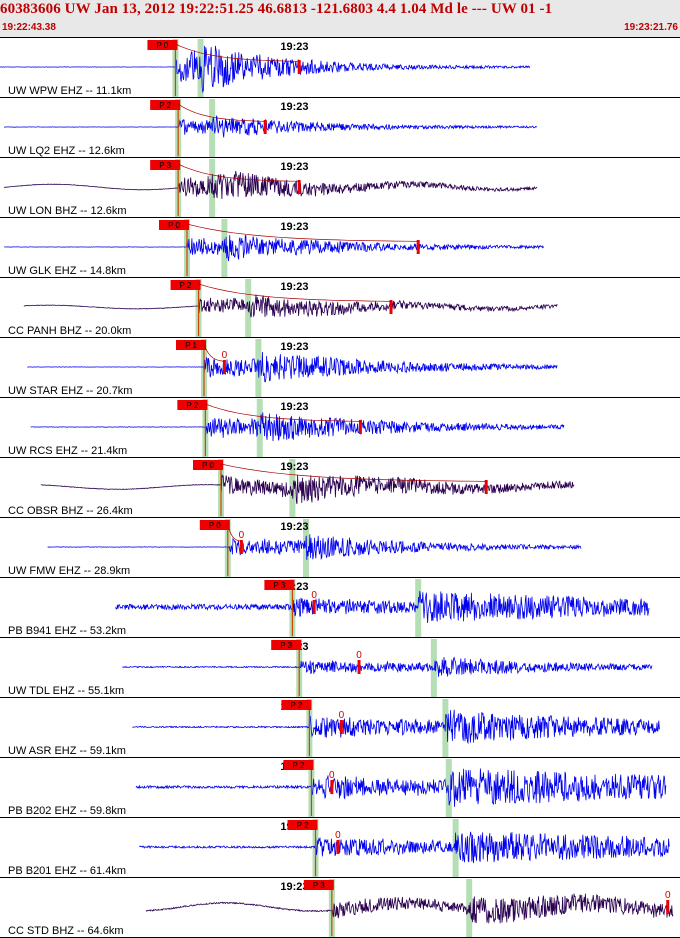 The image size is (680, 938). Describe the element at coordinates (340, 368) in the screenshot. I see `trace-panel: 19:23 P 1 0 UW STAR EHZ -- 20.7km` at that location.